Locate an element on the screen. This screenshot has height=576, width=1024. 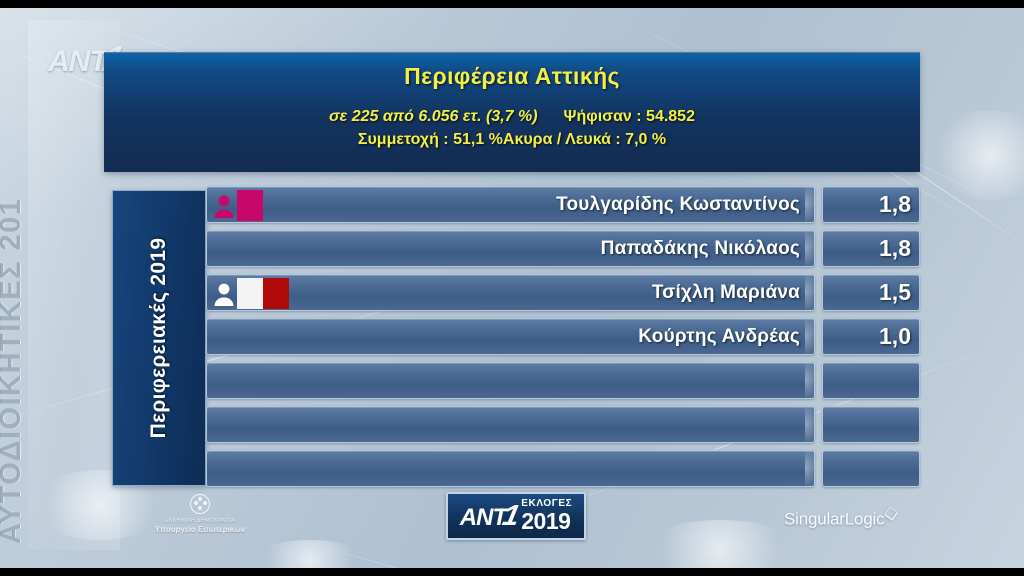
election-type-panel: Περιφερειακές 2019 is located at coordinates (159, 338).